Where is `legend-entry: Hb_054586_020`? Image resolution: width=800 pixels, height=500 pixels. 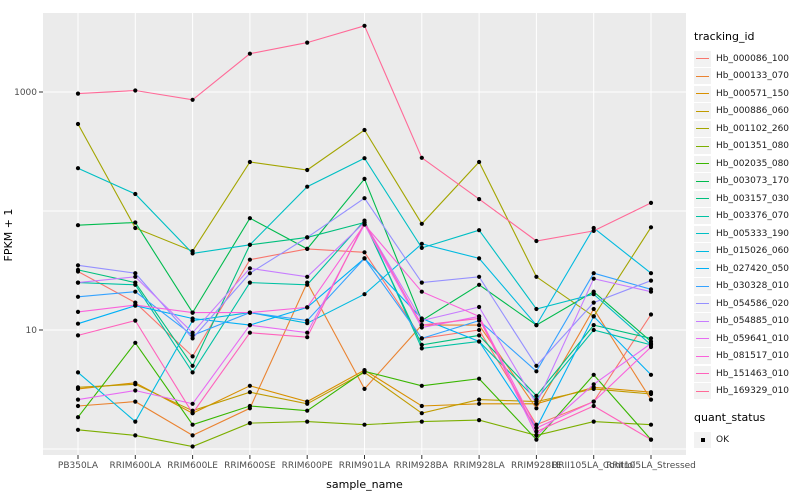
legend-entry: Hb_054586_020 is located at coordinates (746, 304).